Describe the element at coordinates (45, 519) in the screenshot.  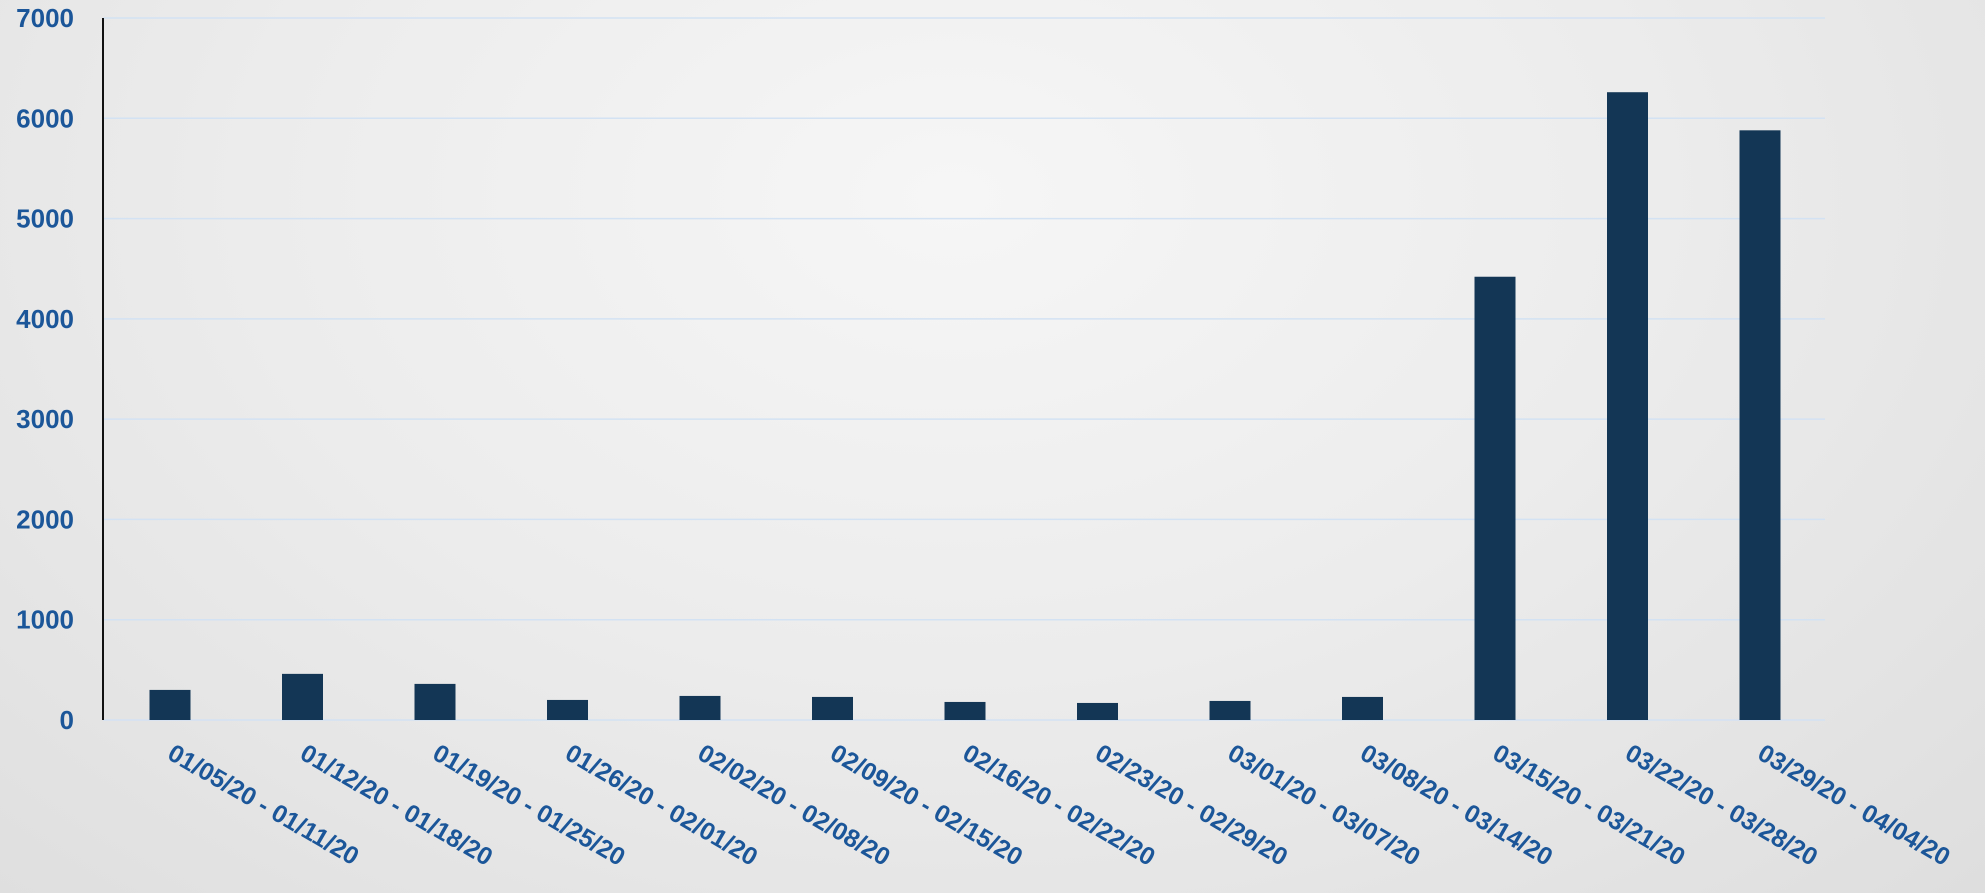
I see `y-tick-label: 2000` at that location.